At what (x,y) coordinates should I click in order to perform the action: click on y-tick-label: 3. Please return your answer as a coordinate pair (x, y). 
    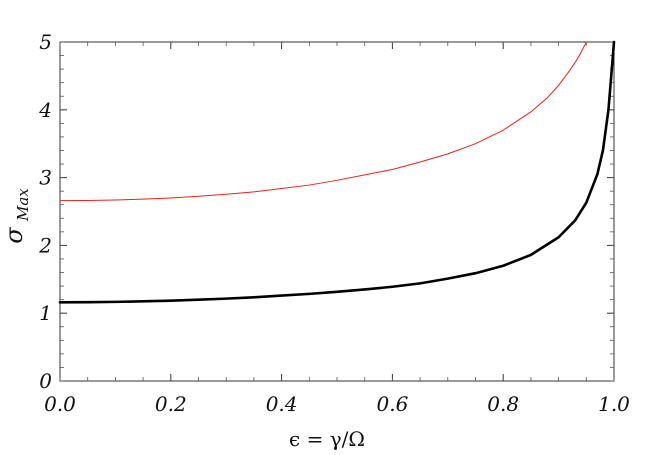
    Looking at the image, I should click on (45, 178).